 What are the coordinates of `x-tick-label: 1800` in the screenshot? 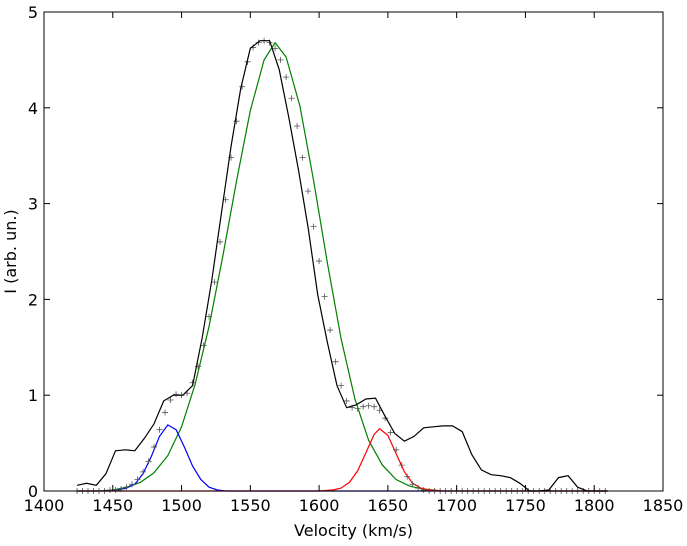 It's located at (594, 505).